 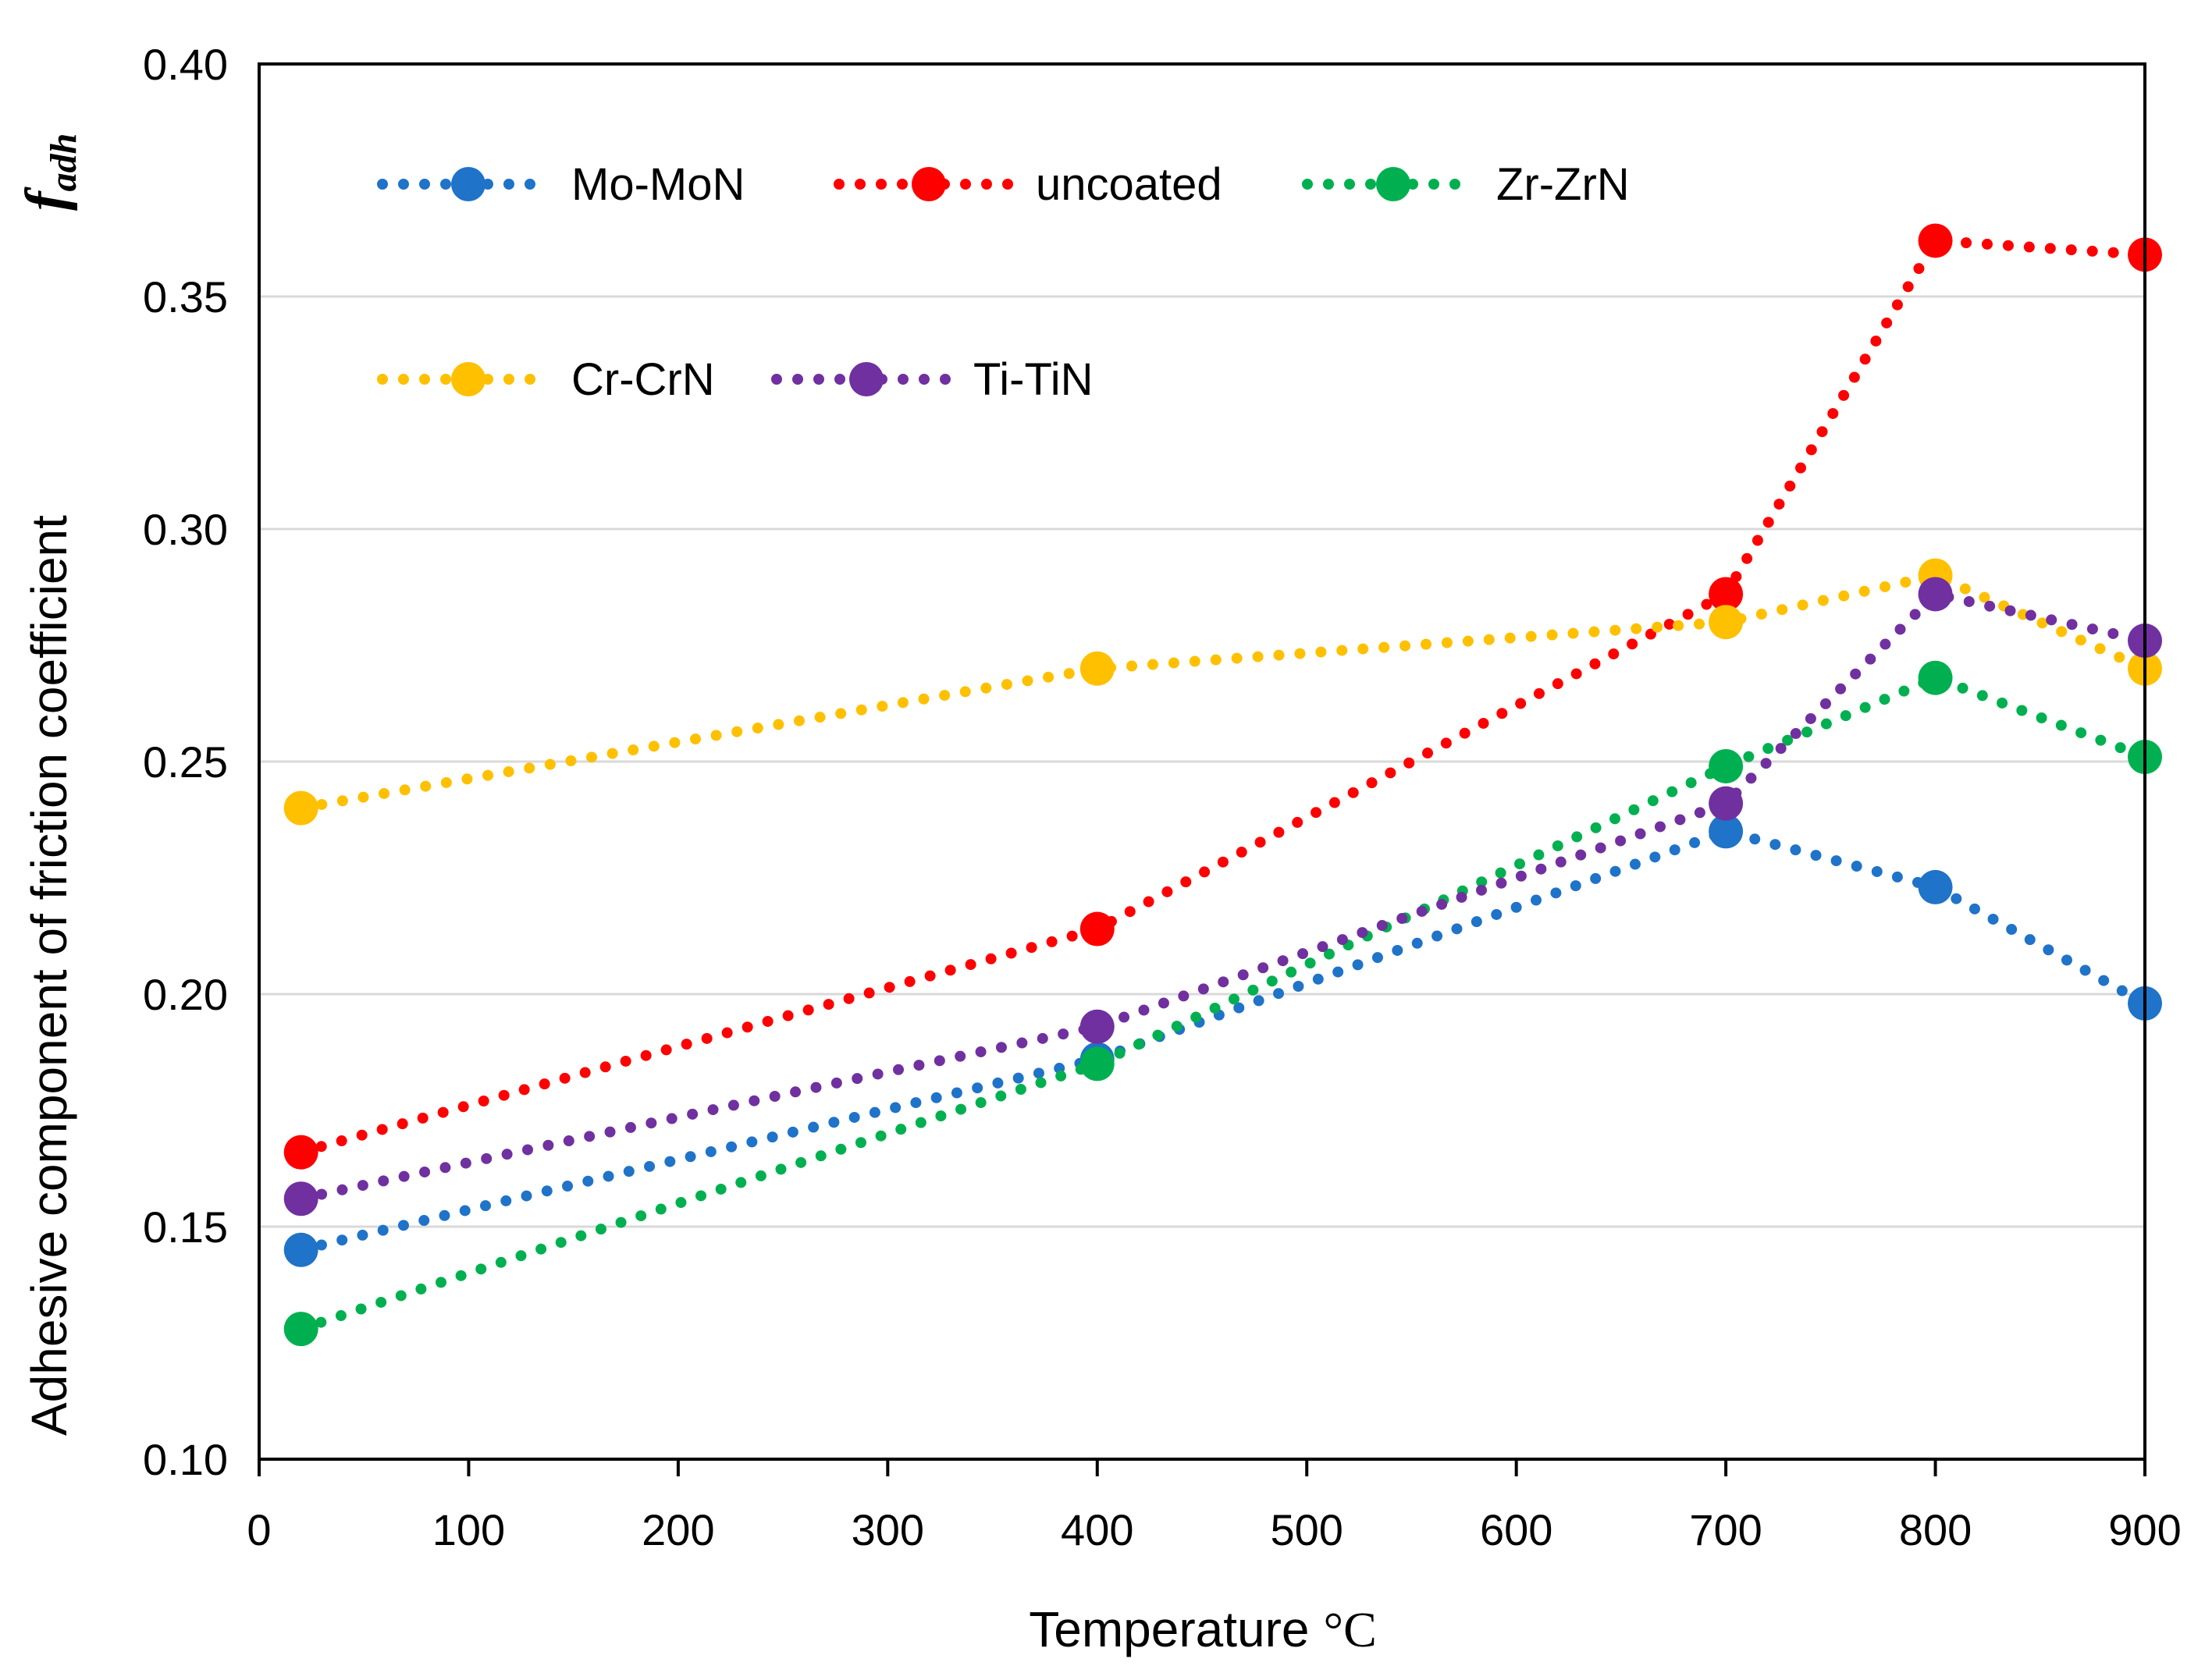 What do you see at coordinates (1097, 1530) in the screenshot?
I see `x-tick-label: 400` at bounding box center [1097, 1530].